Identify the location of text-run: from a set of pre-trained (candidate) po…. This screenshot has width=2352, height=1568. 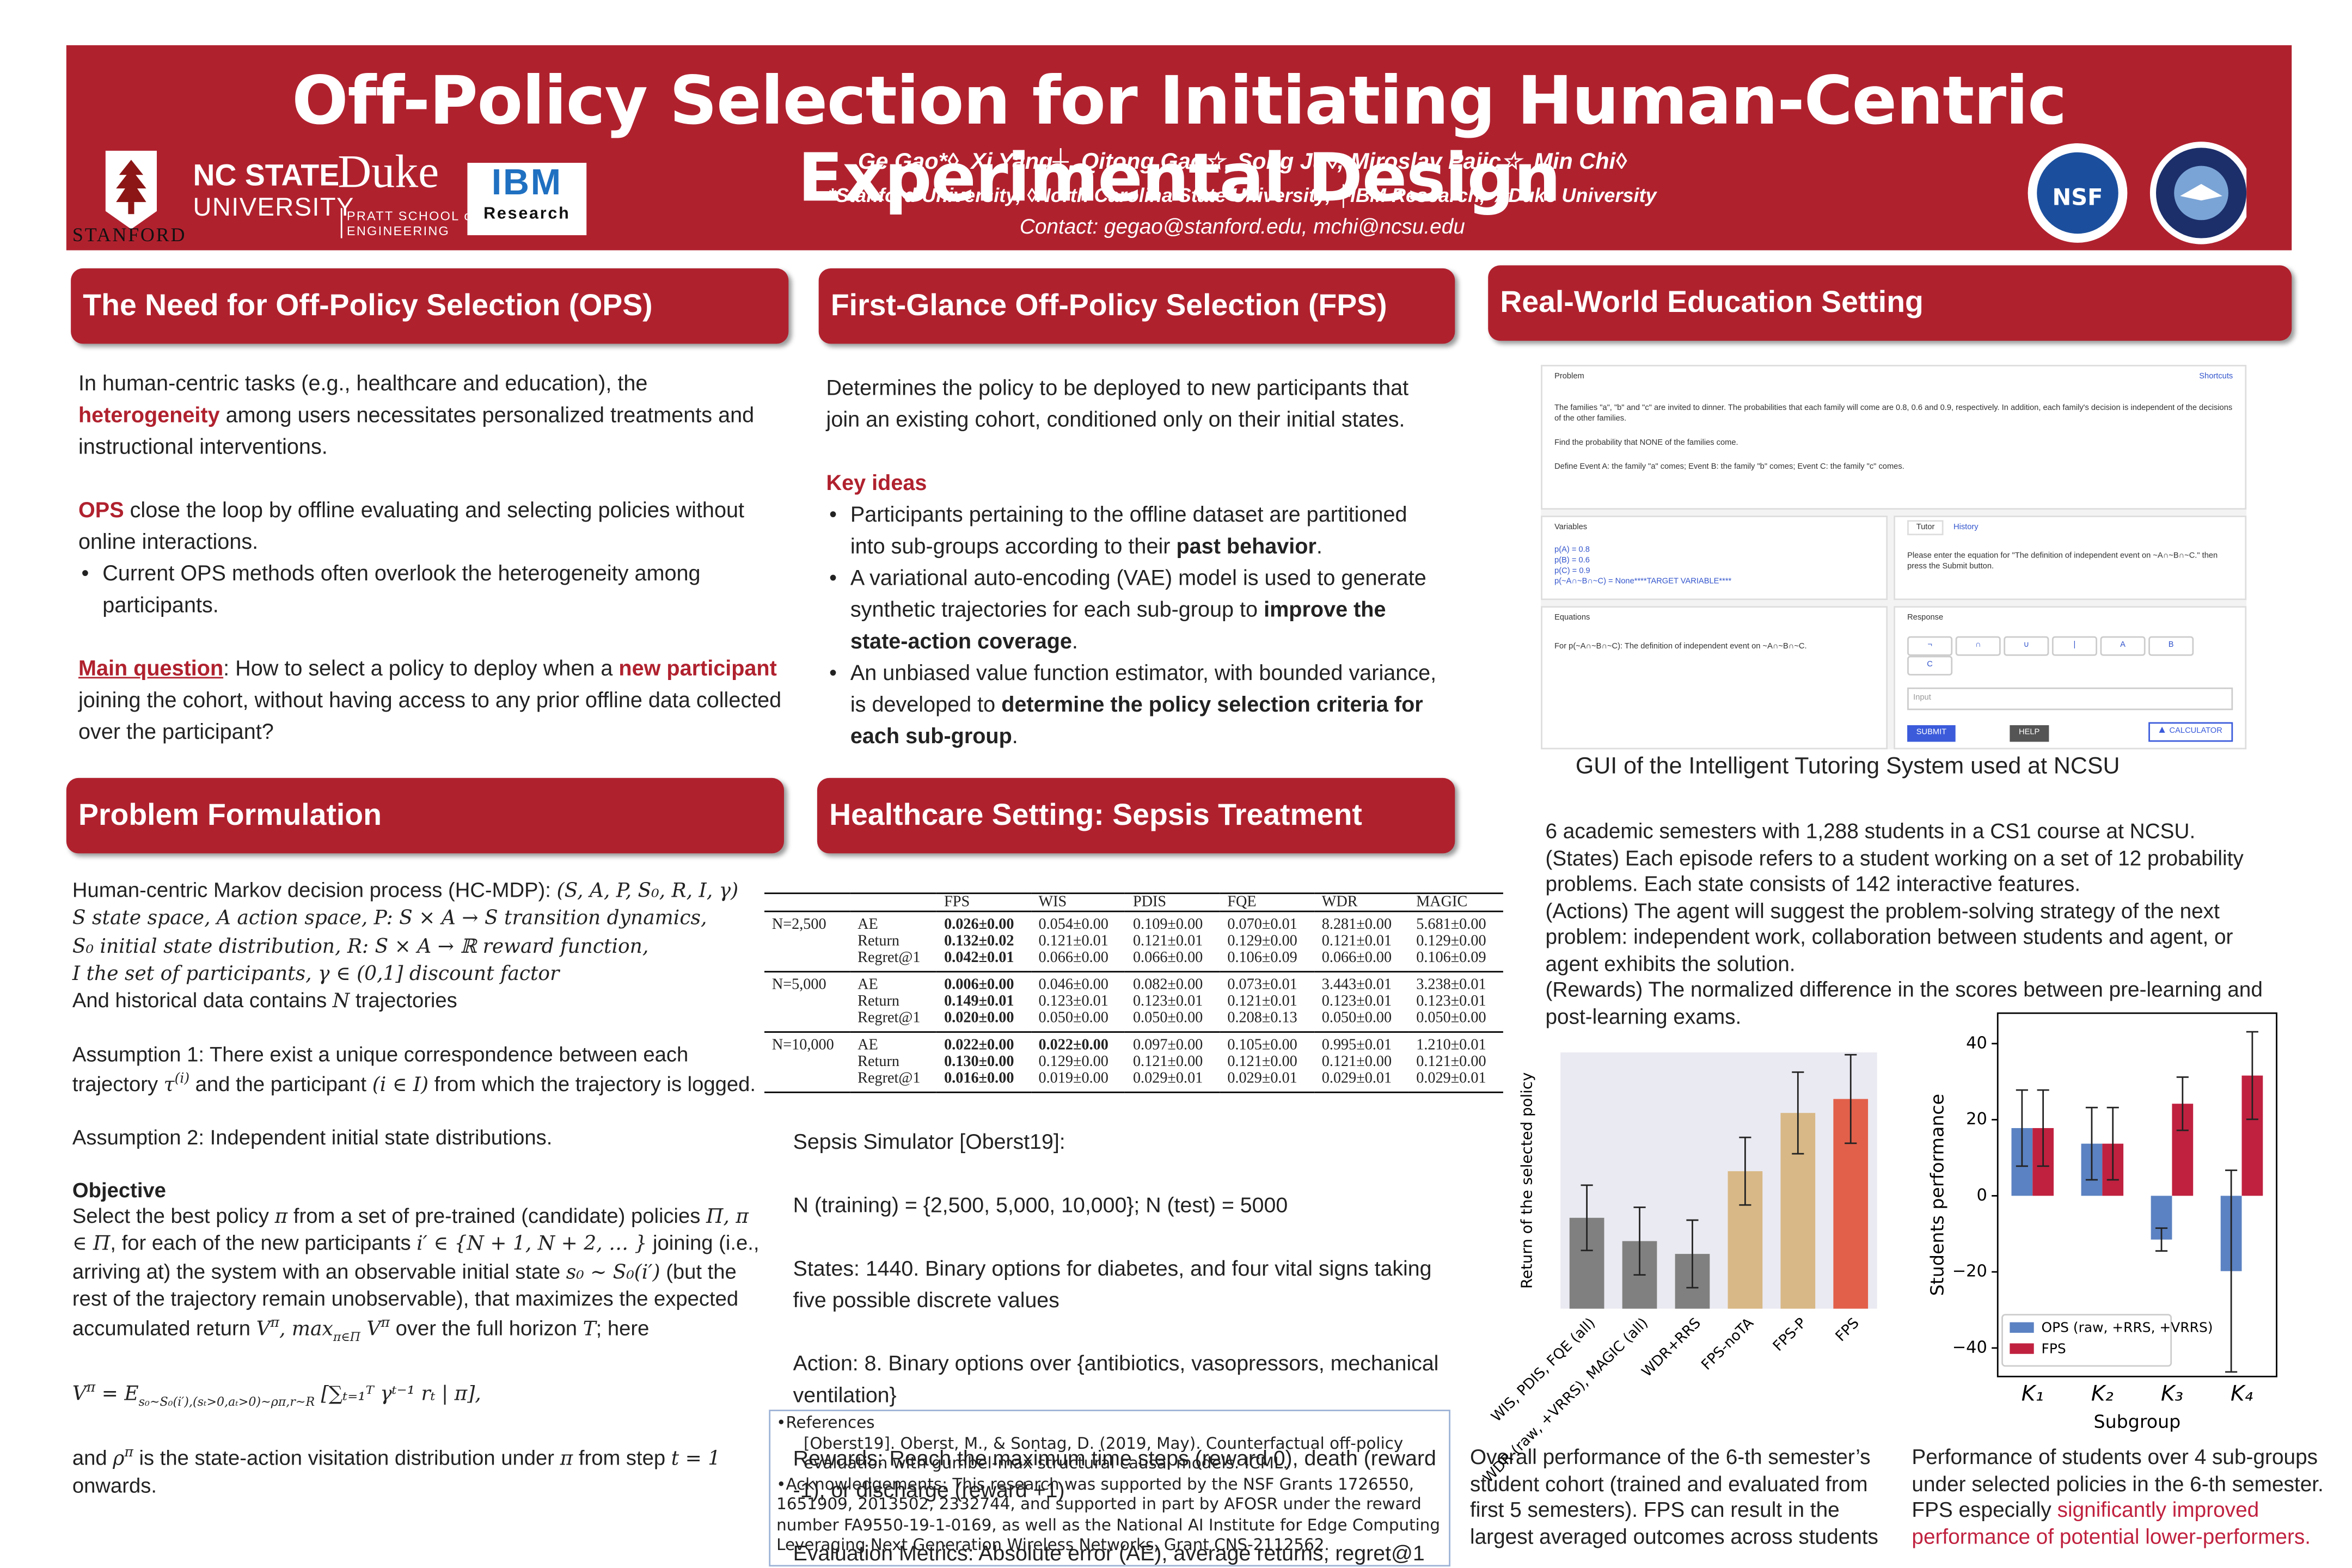
(497, 1216).